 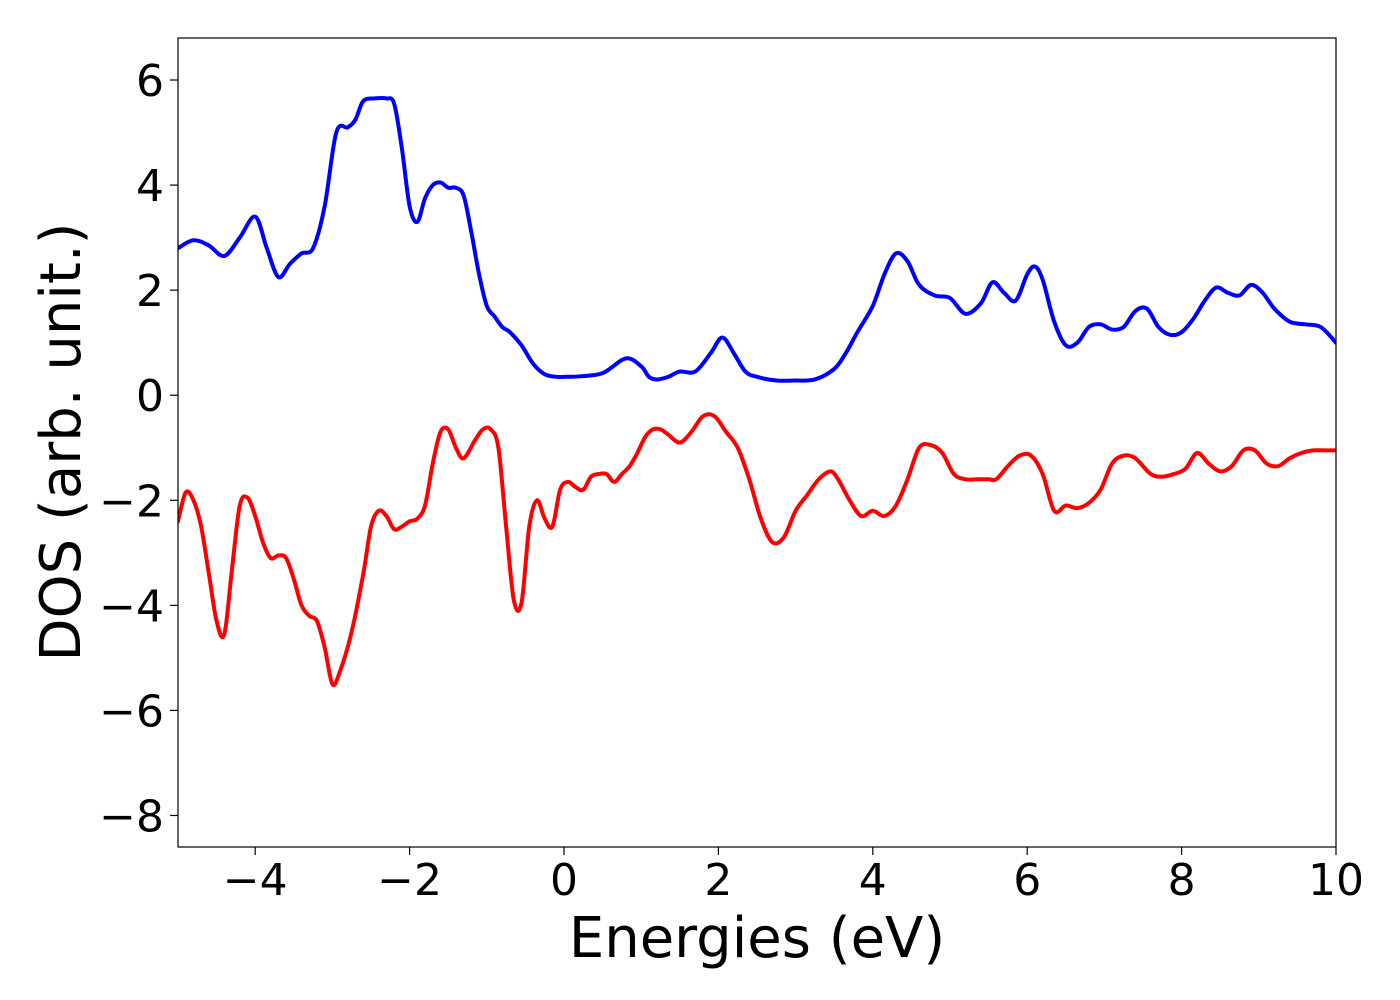 What do you see at coordinates (1027, 880) in the screenshot?
I see `x-tick-label: 6` at bounding box center [1027, 880].